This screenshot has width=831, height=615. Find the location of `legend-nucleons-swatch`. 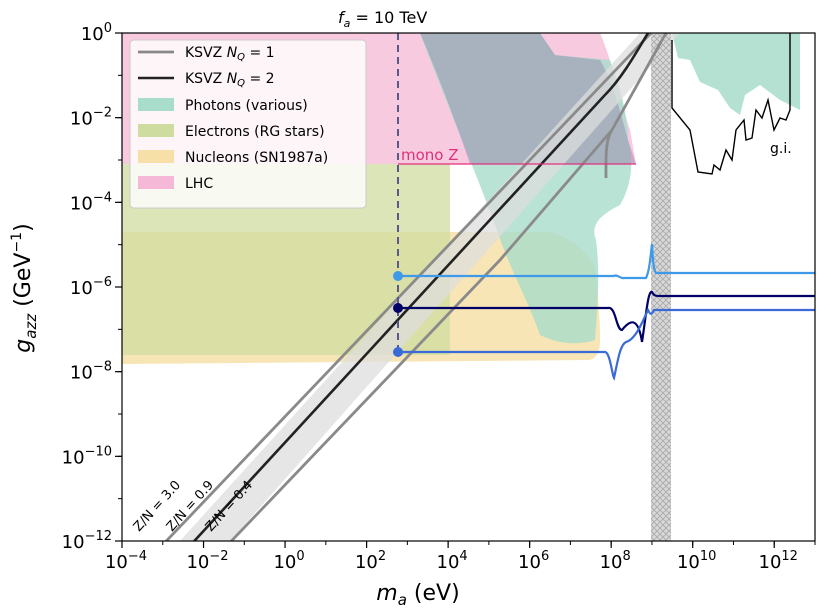

legend-nucleons-swatch is located at coordinates (156, 156).